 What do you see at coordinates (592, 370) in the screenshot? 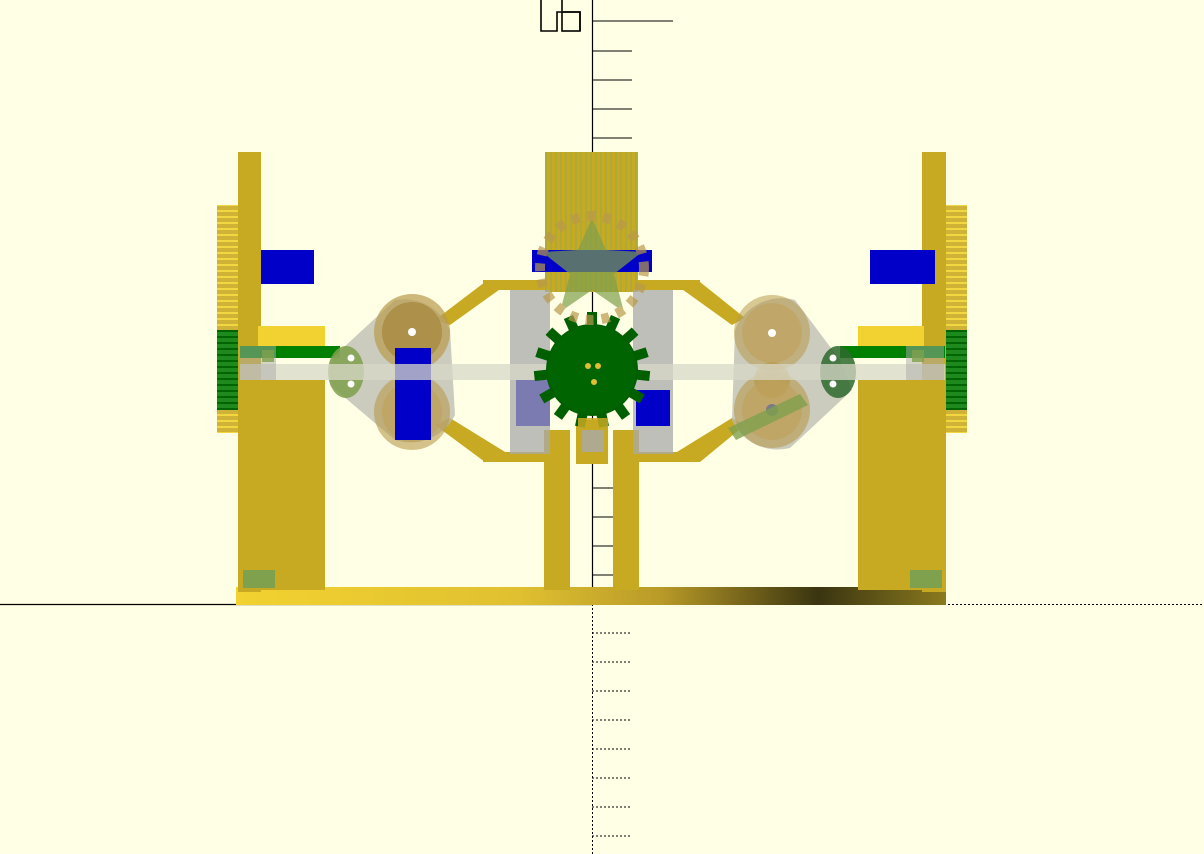
I see `gear-center-green` at bounding box center [592, 370].